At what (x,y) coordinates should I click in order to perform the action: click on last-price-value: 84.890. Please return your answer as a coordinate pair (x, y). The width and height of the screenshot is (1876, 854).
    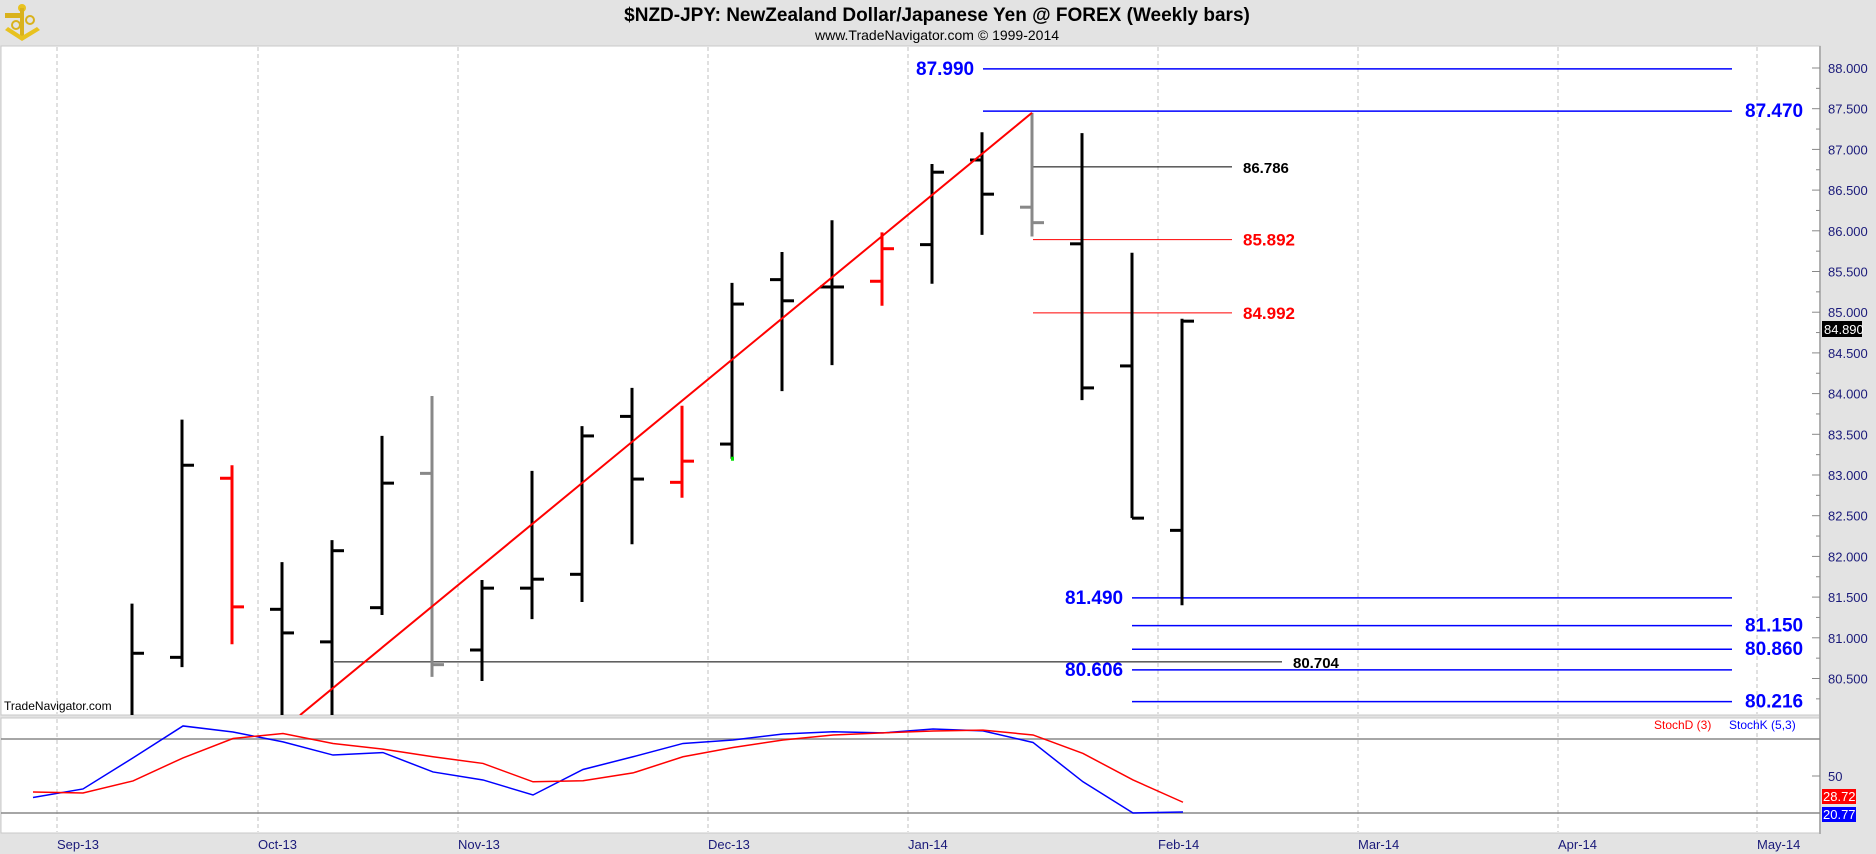
    Looking at the image, I should click on (1844, 329).